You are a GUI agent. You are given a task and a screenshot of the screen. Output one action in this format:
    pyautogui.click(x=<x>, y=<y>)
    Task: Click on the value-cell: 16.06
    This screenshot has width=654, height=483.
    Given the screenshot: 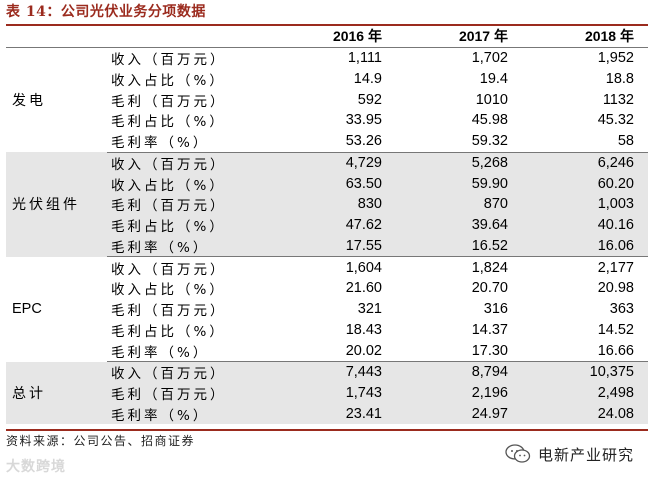 What is the action you would take?
    pyautogui.click(x=585, y=246)
    